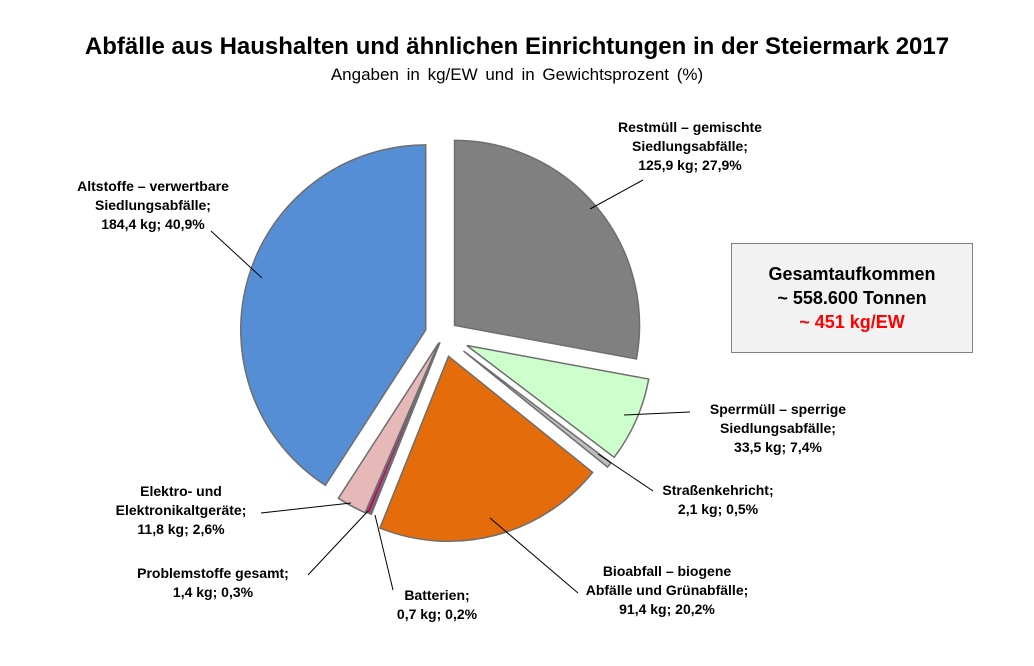 The height and width of the screenshot is (666, 1034). I want to click on data-label-line: Sperrmüll – sperrige, so click(778, 409).